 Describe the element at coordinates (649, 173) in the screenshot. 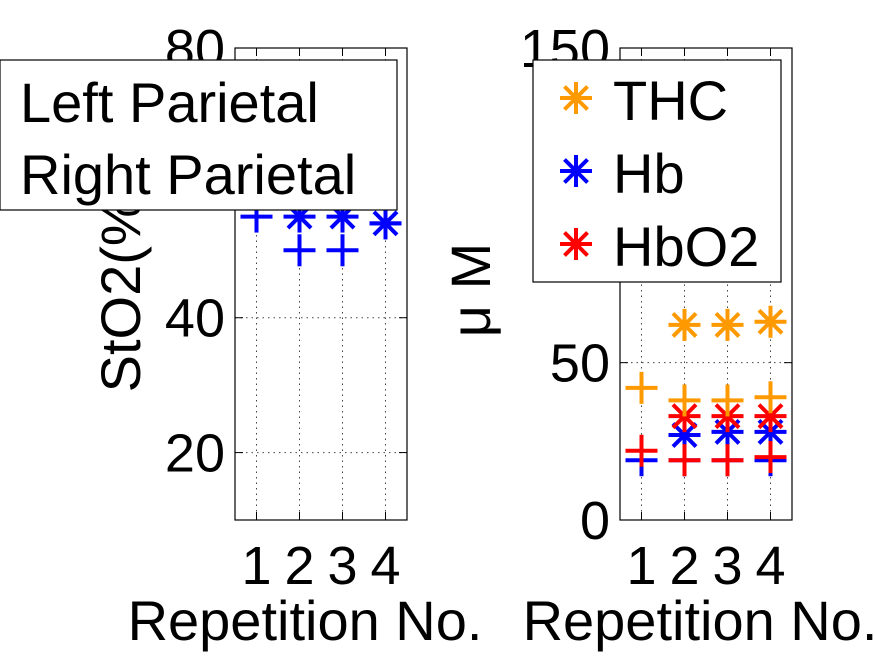

I see `legend-entry: Hb` at that location.